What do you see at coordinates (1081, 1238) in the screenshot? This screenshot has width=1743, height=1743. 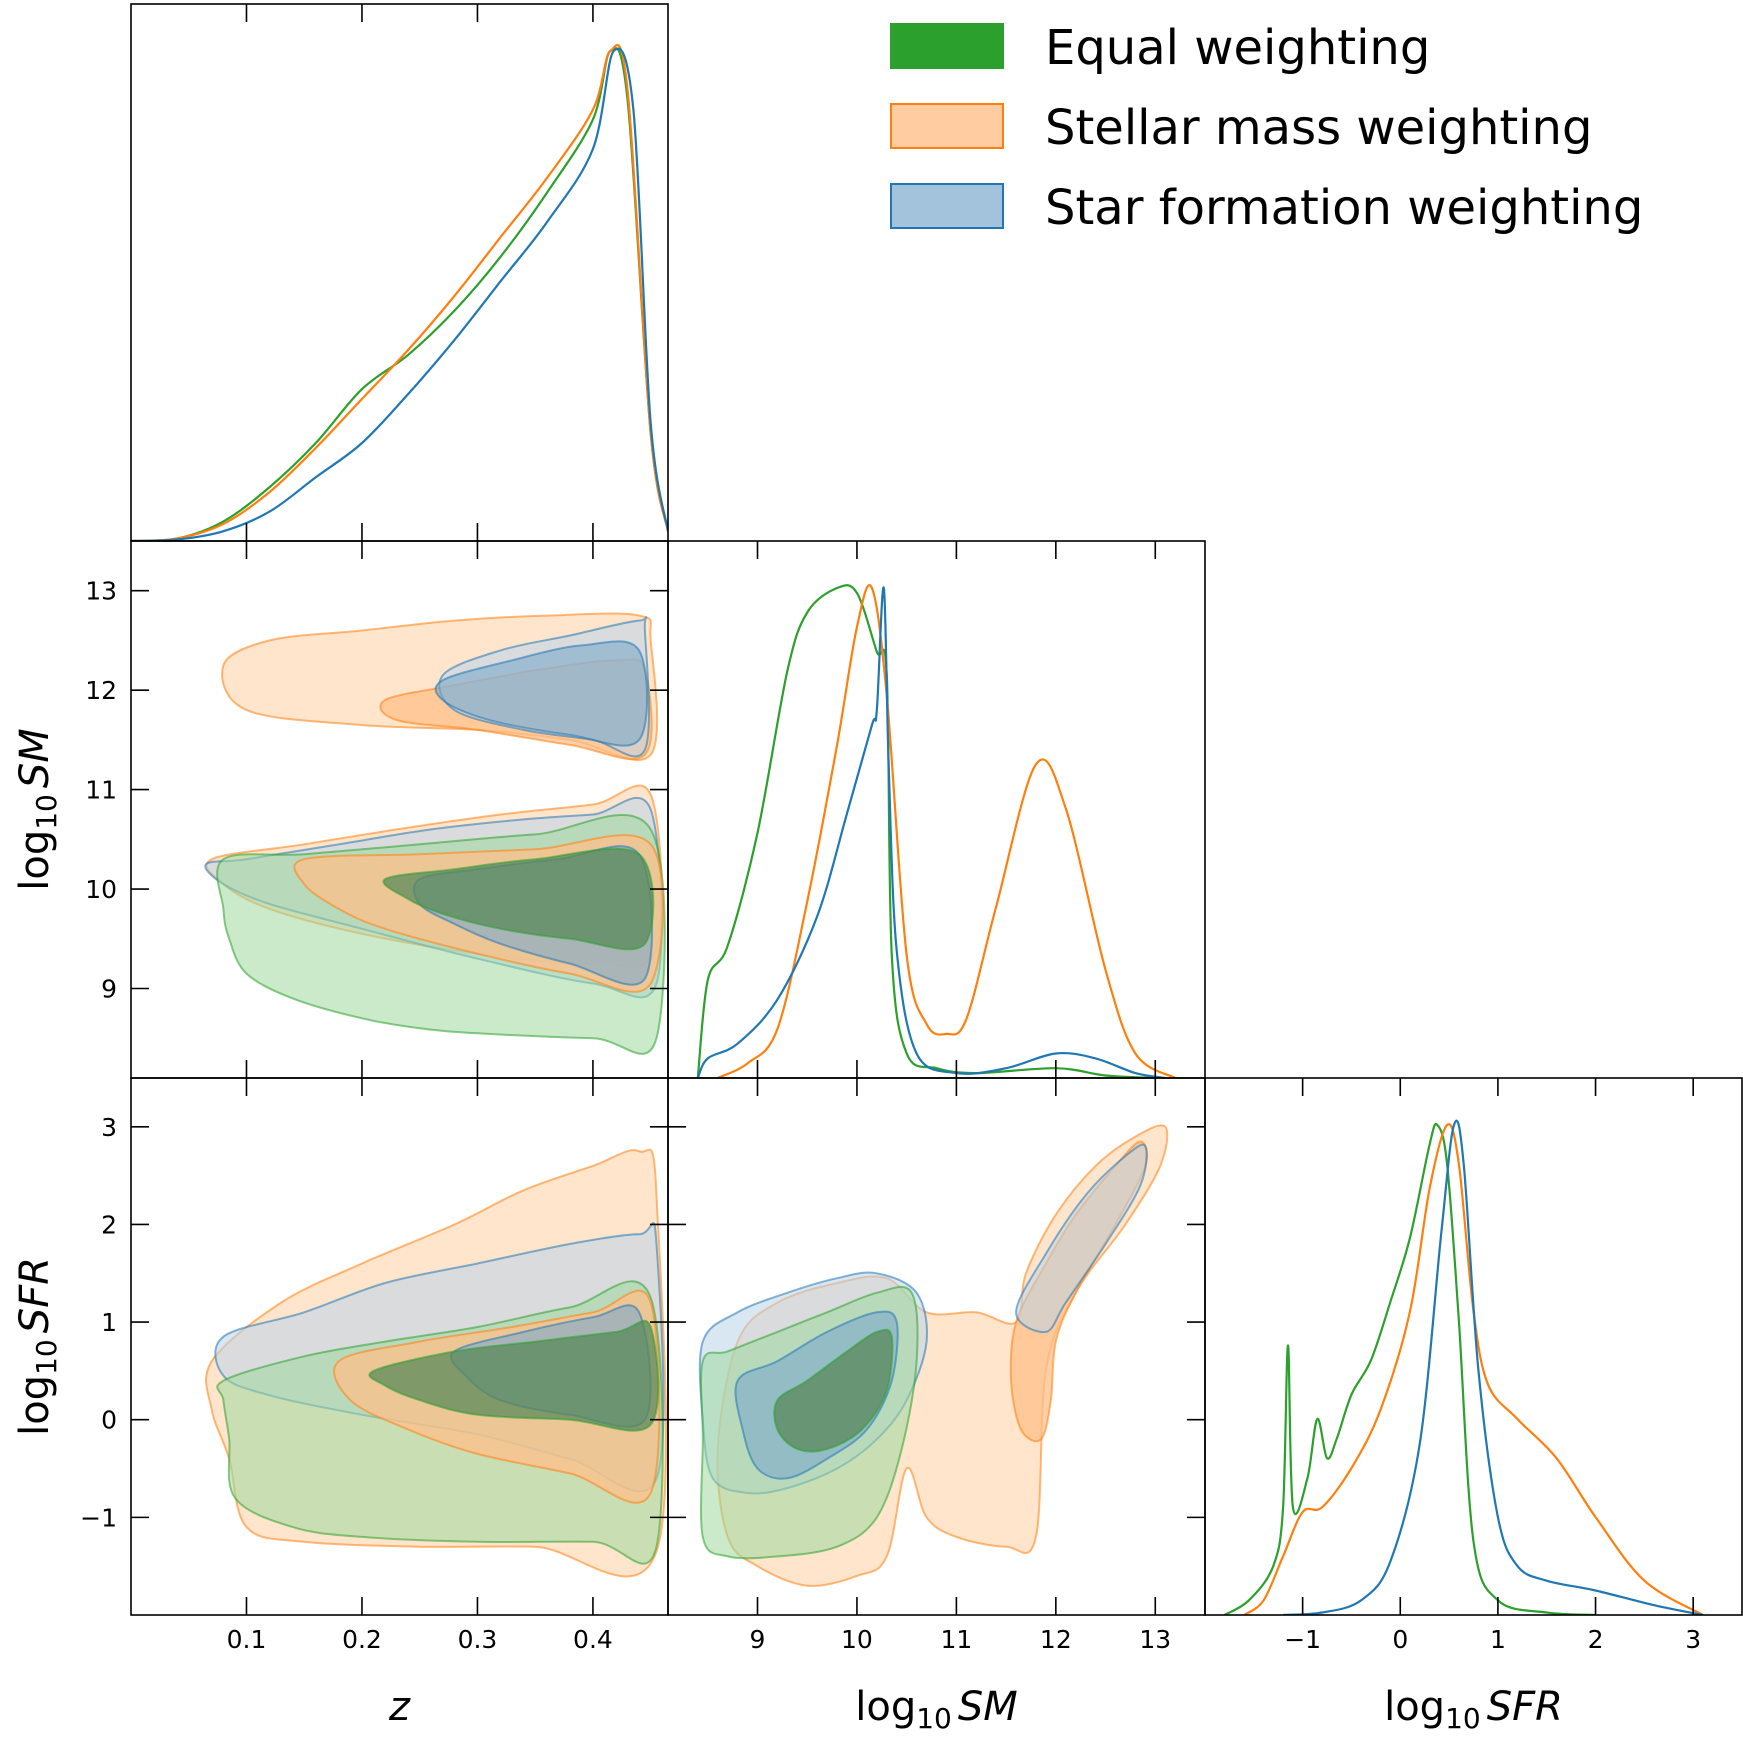 I see `contour-sfr_vs_sm-star-hi` at bounding box center [1081, 1238].